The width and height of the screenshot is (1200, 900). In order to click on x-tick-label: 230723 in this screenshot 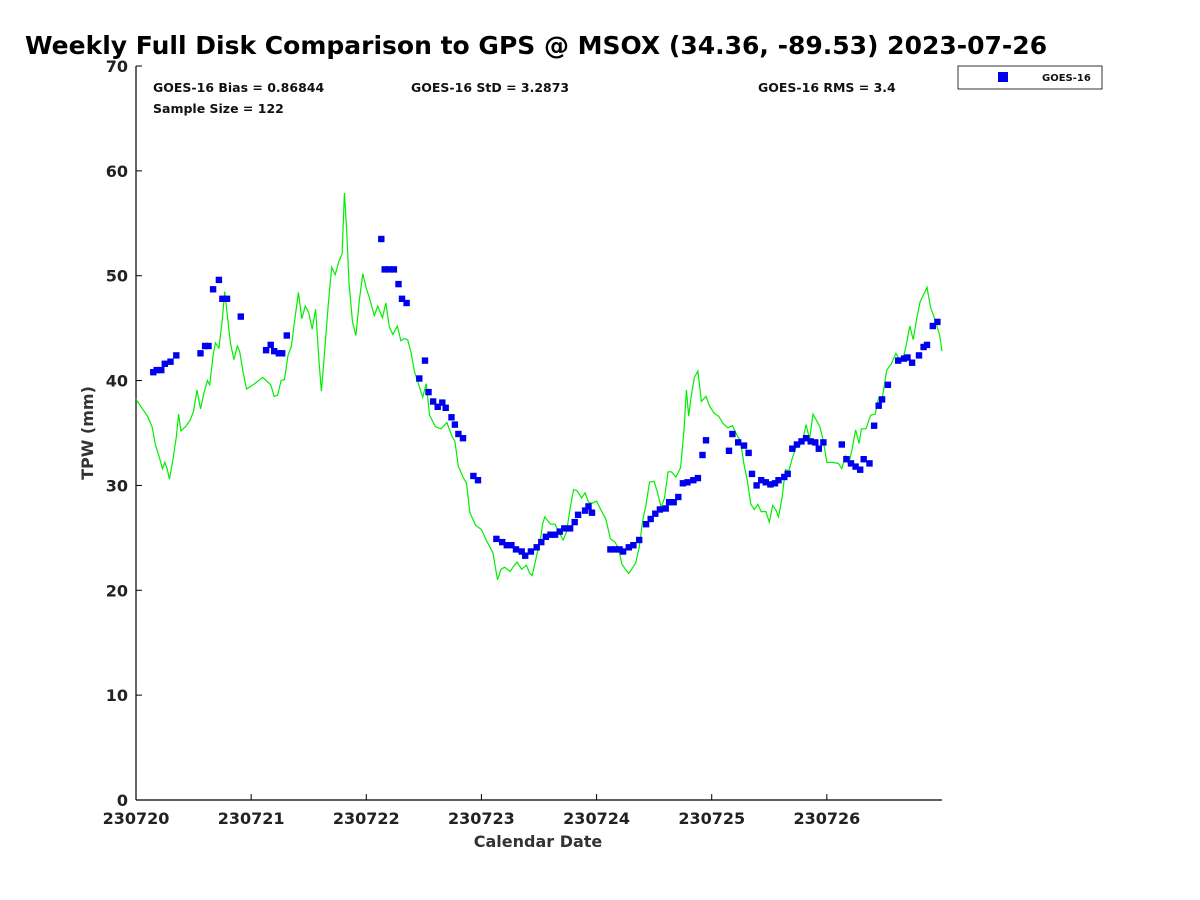, I will do `click(481, 818)`.